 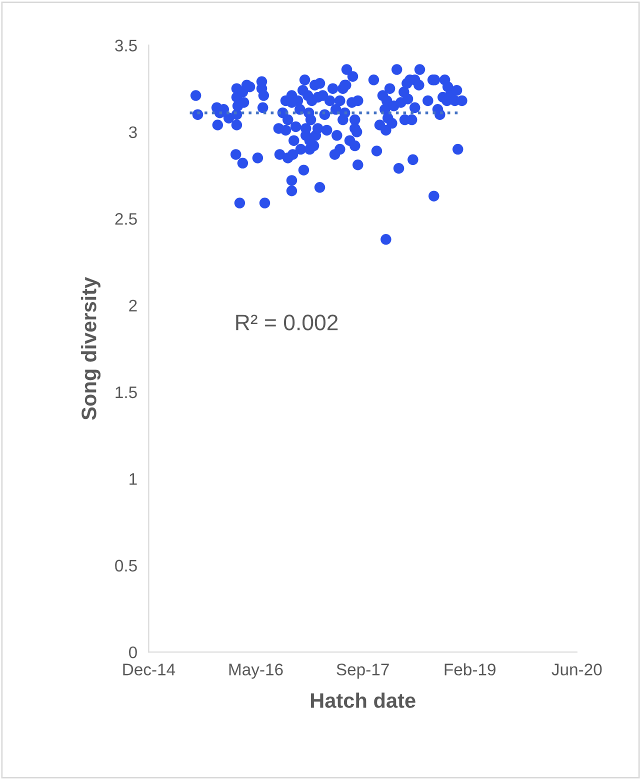 I want to click on x-tick-label: Feb-19, so click(x=470, y=669).